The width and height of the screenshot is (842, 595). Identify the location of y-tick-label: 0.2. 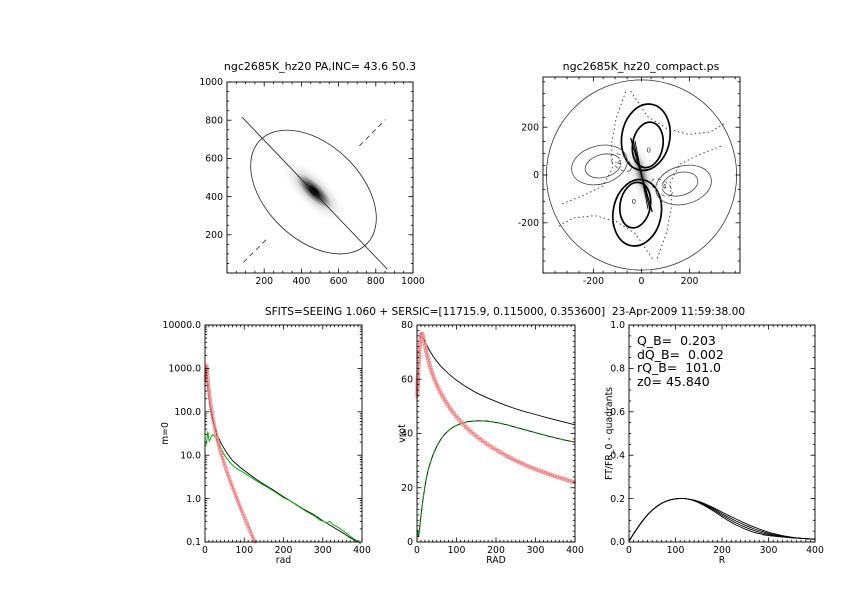
(617, 499).